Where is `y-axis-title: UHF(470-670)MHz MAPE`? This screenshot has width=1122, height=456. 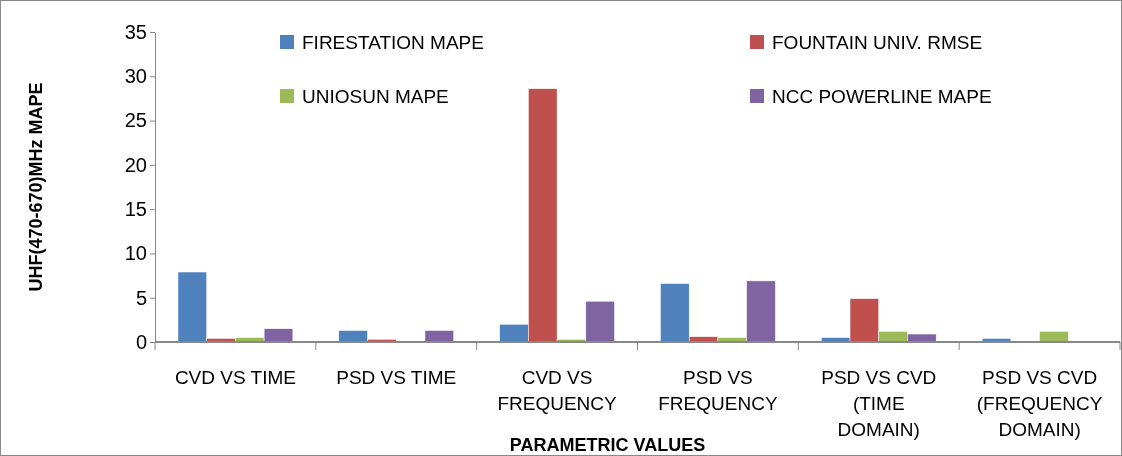 y-axis-title: UHF(470-670)MHz MAPE is located at coordinates (36, 187).